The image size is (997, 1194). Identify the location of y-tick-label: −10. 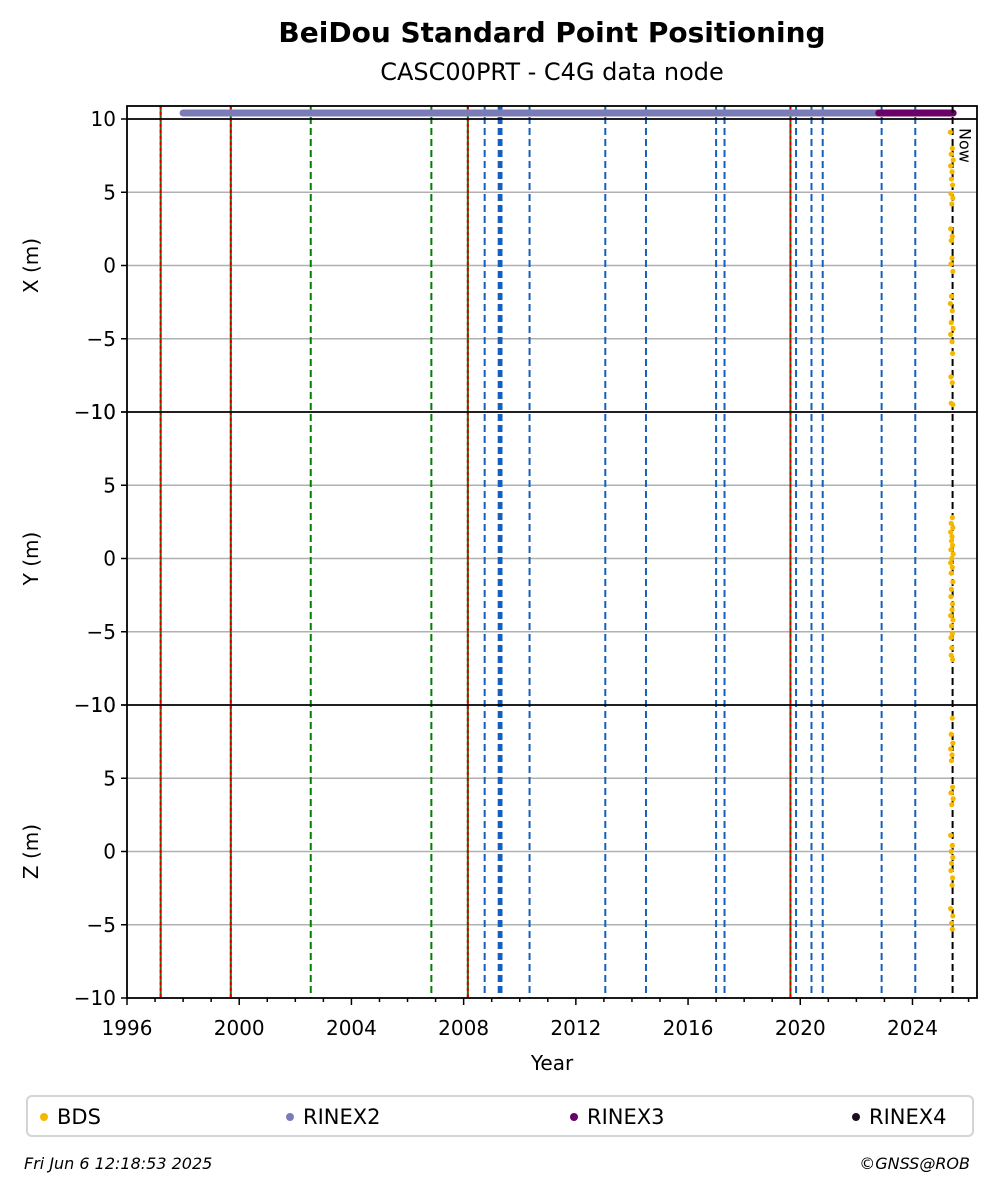
(95, 998).